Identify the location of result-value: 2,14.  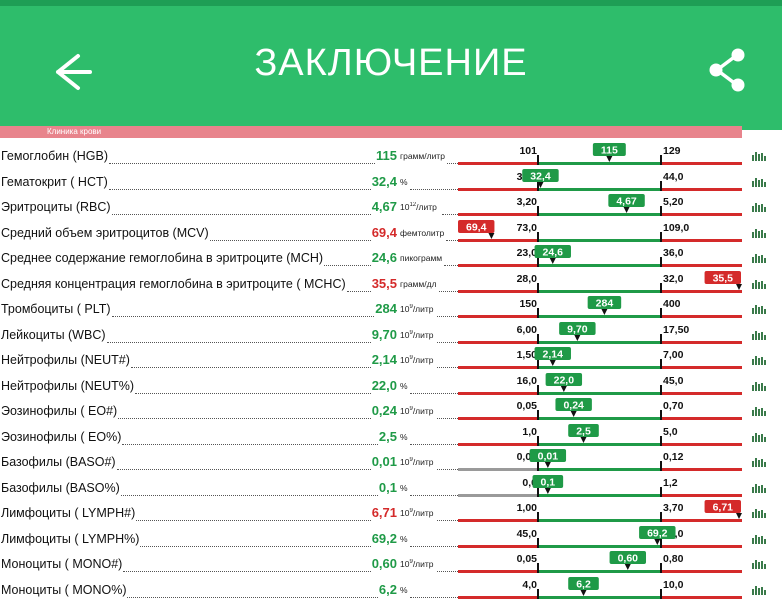
(384, 359).